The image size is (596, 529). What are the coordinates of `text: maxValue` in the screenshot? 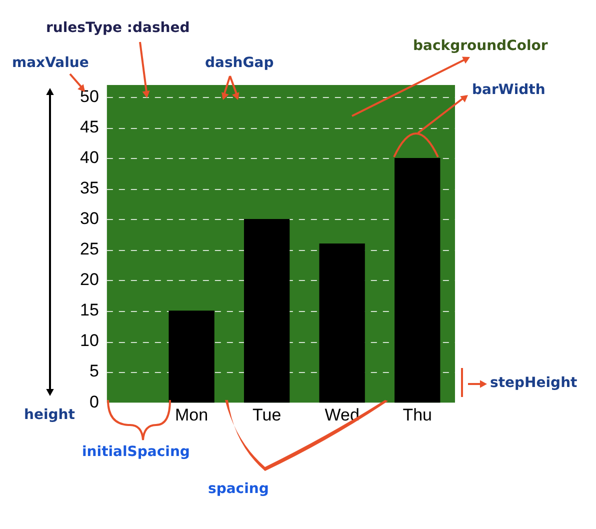 It's located at (50, 63).